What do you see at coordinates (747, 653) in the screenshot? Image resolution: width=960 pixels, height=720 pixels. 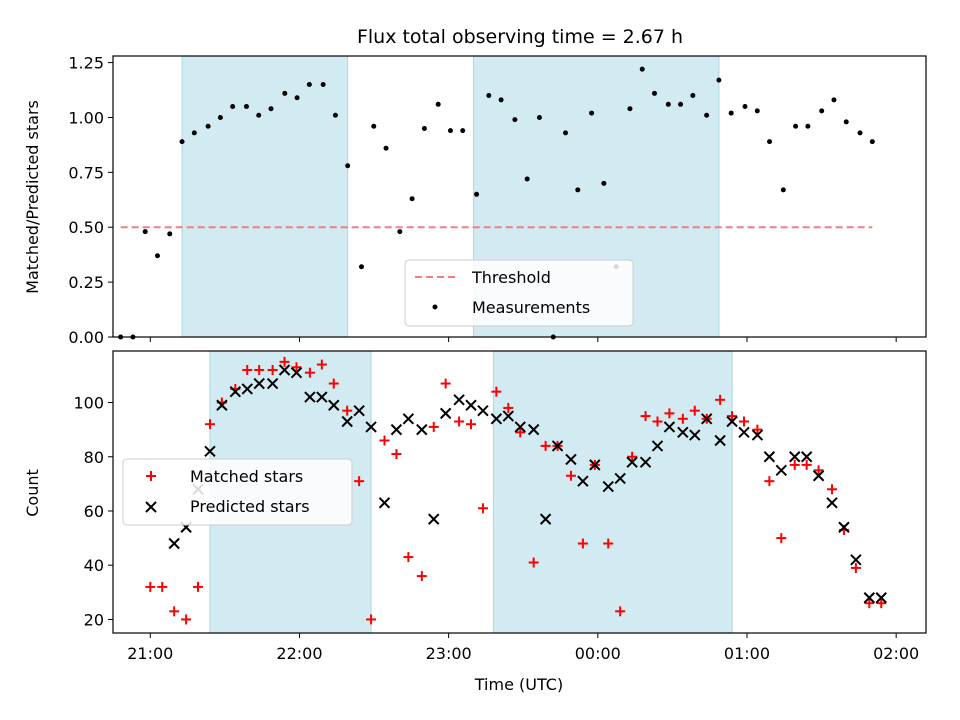 I see `x-tick-label: 01:00` at bounding box center [747, 653].